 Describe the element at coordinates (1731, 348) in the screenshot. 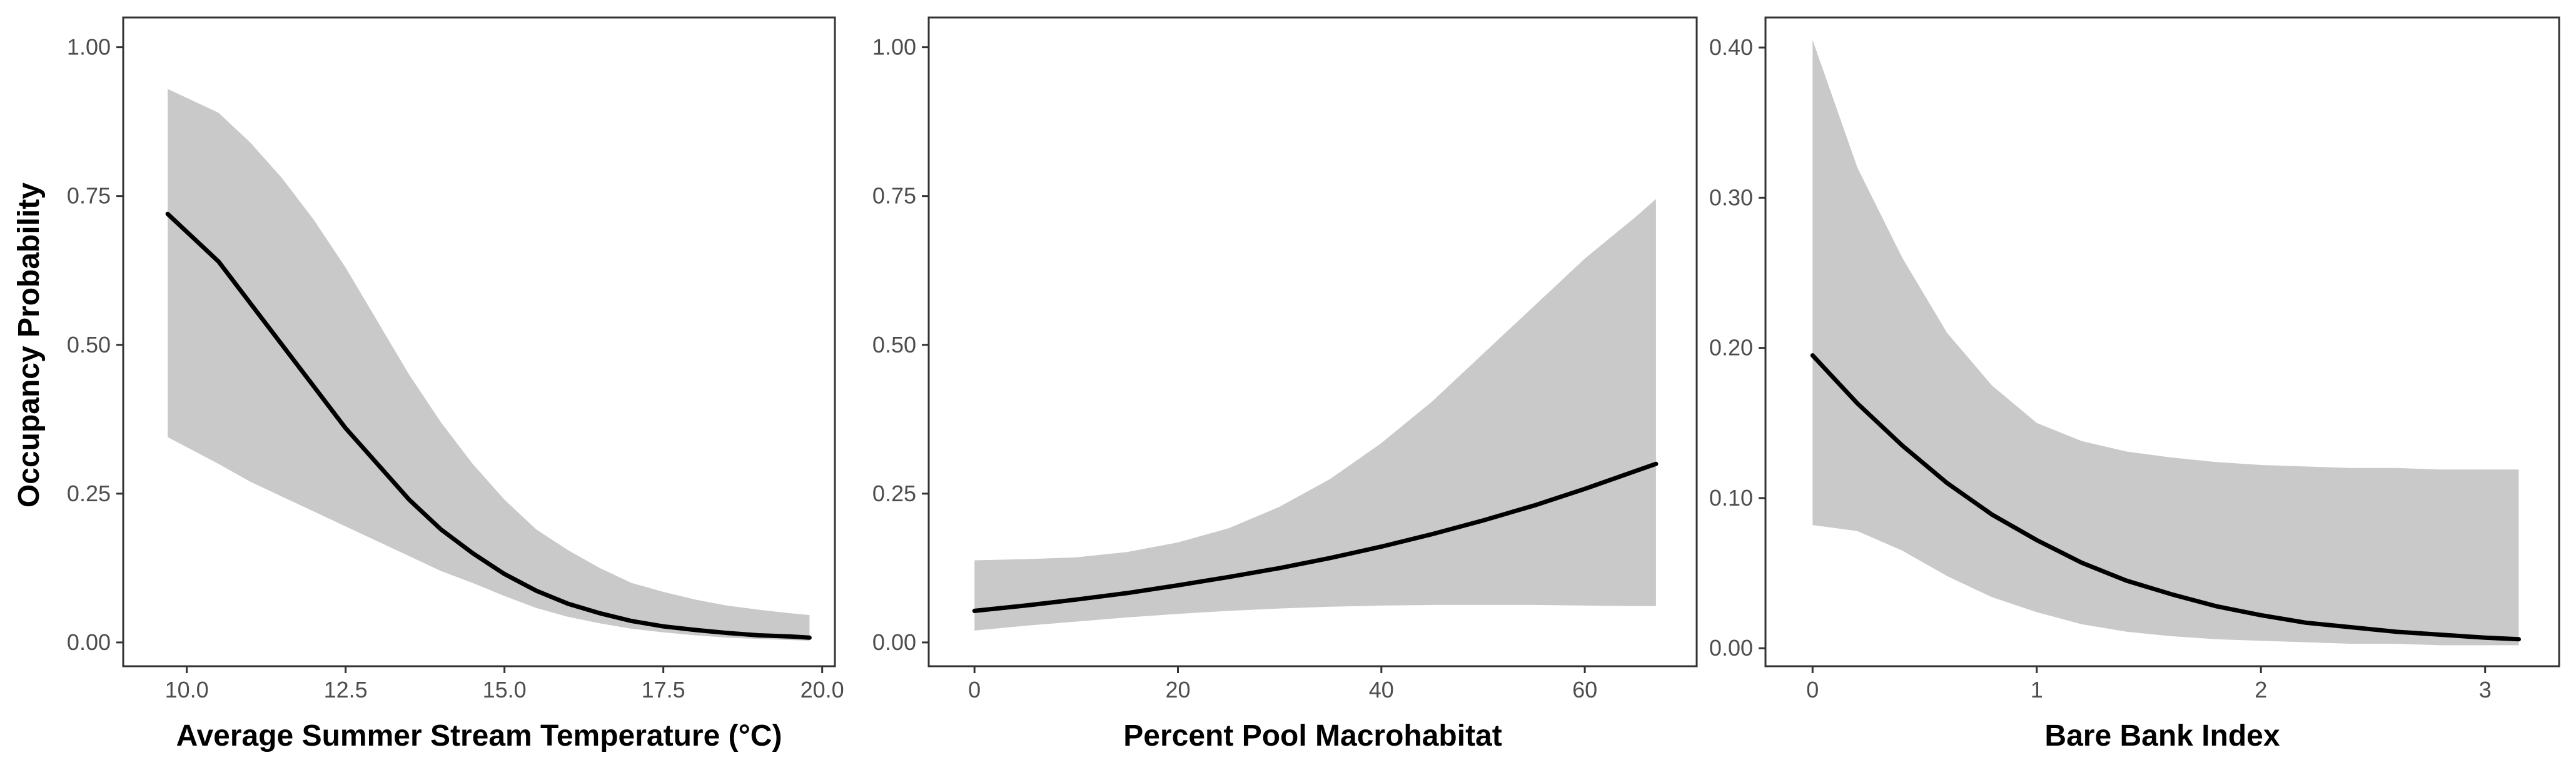

I see `y-tick-label: 0.20` at that location.